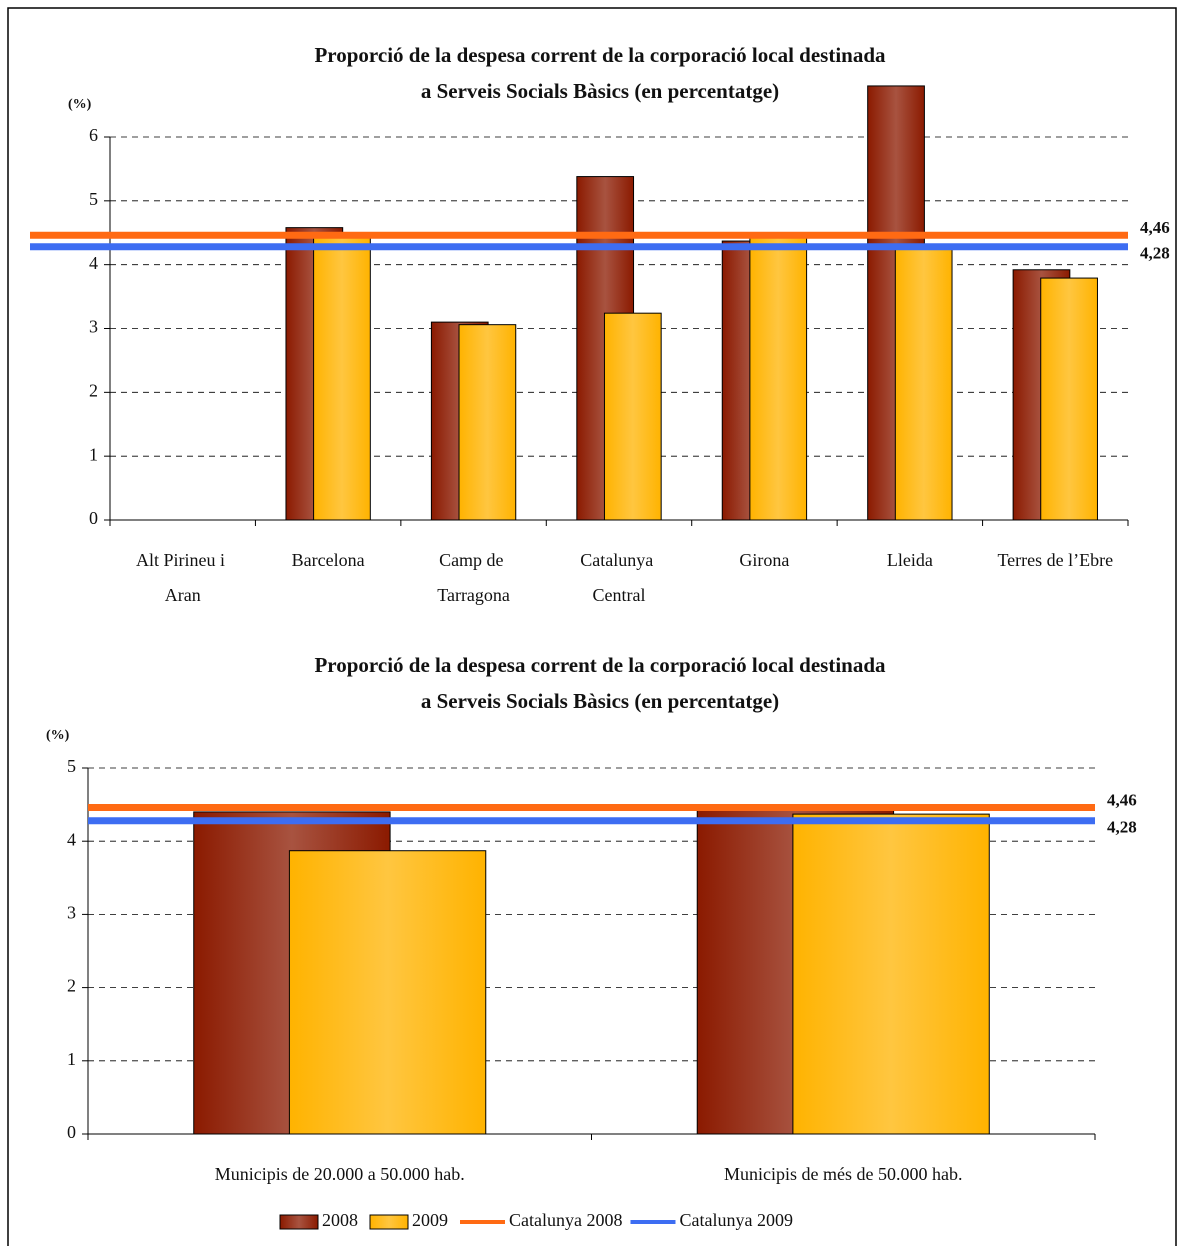  I want to click on x-tick-label: Terres de l’Ebre, so click(1055, 560).